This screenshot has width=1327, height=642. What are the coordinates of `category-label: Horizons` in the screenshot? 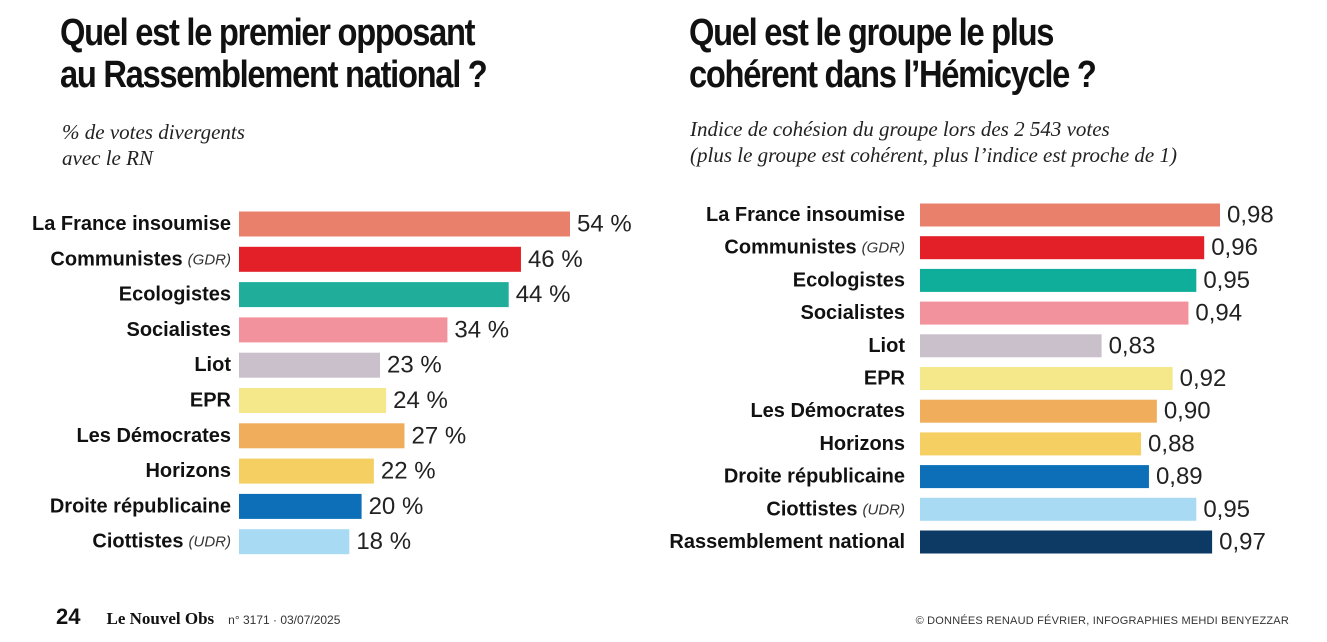 It's located at (188, 471).